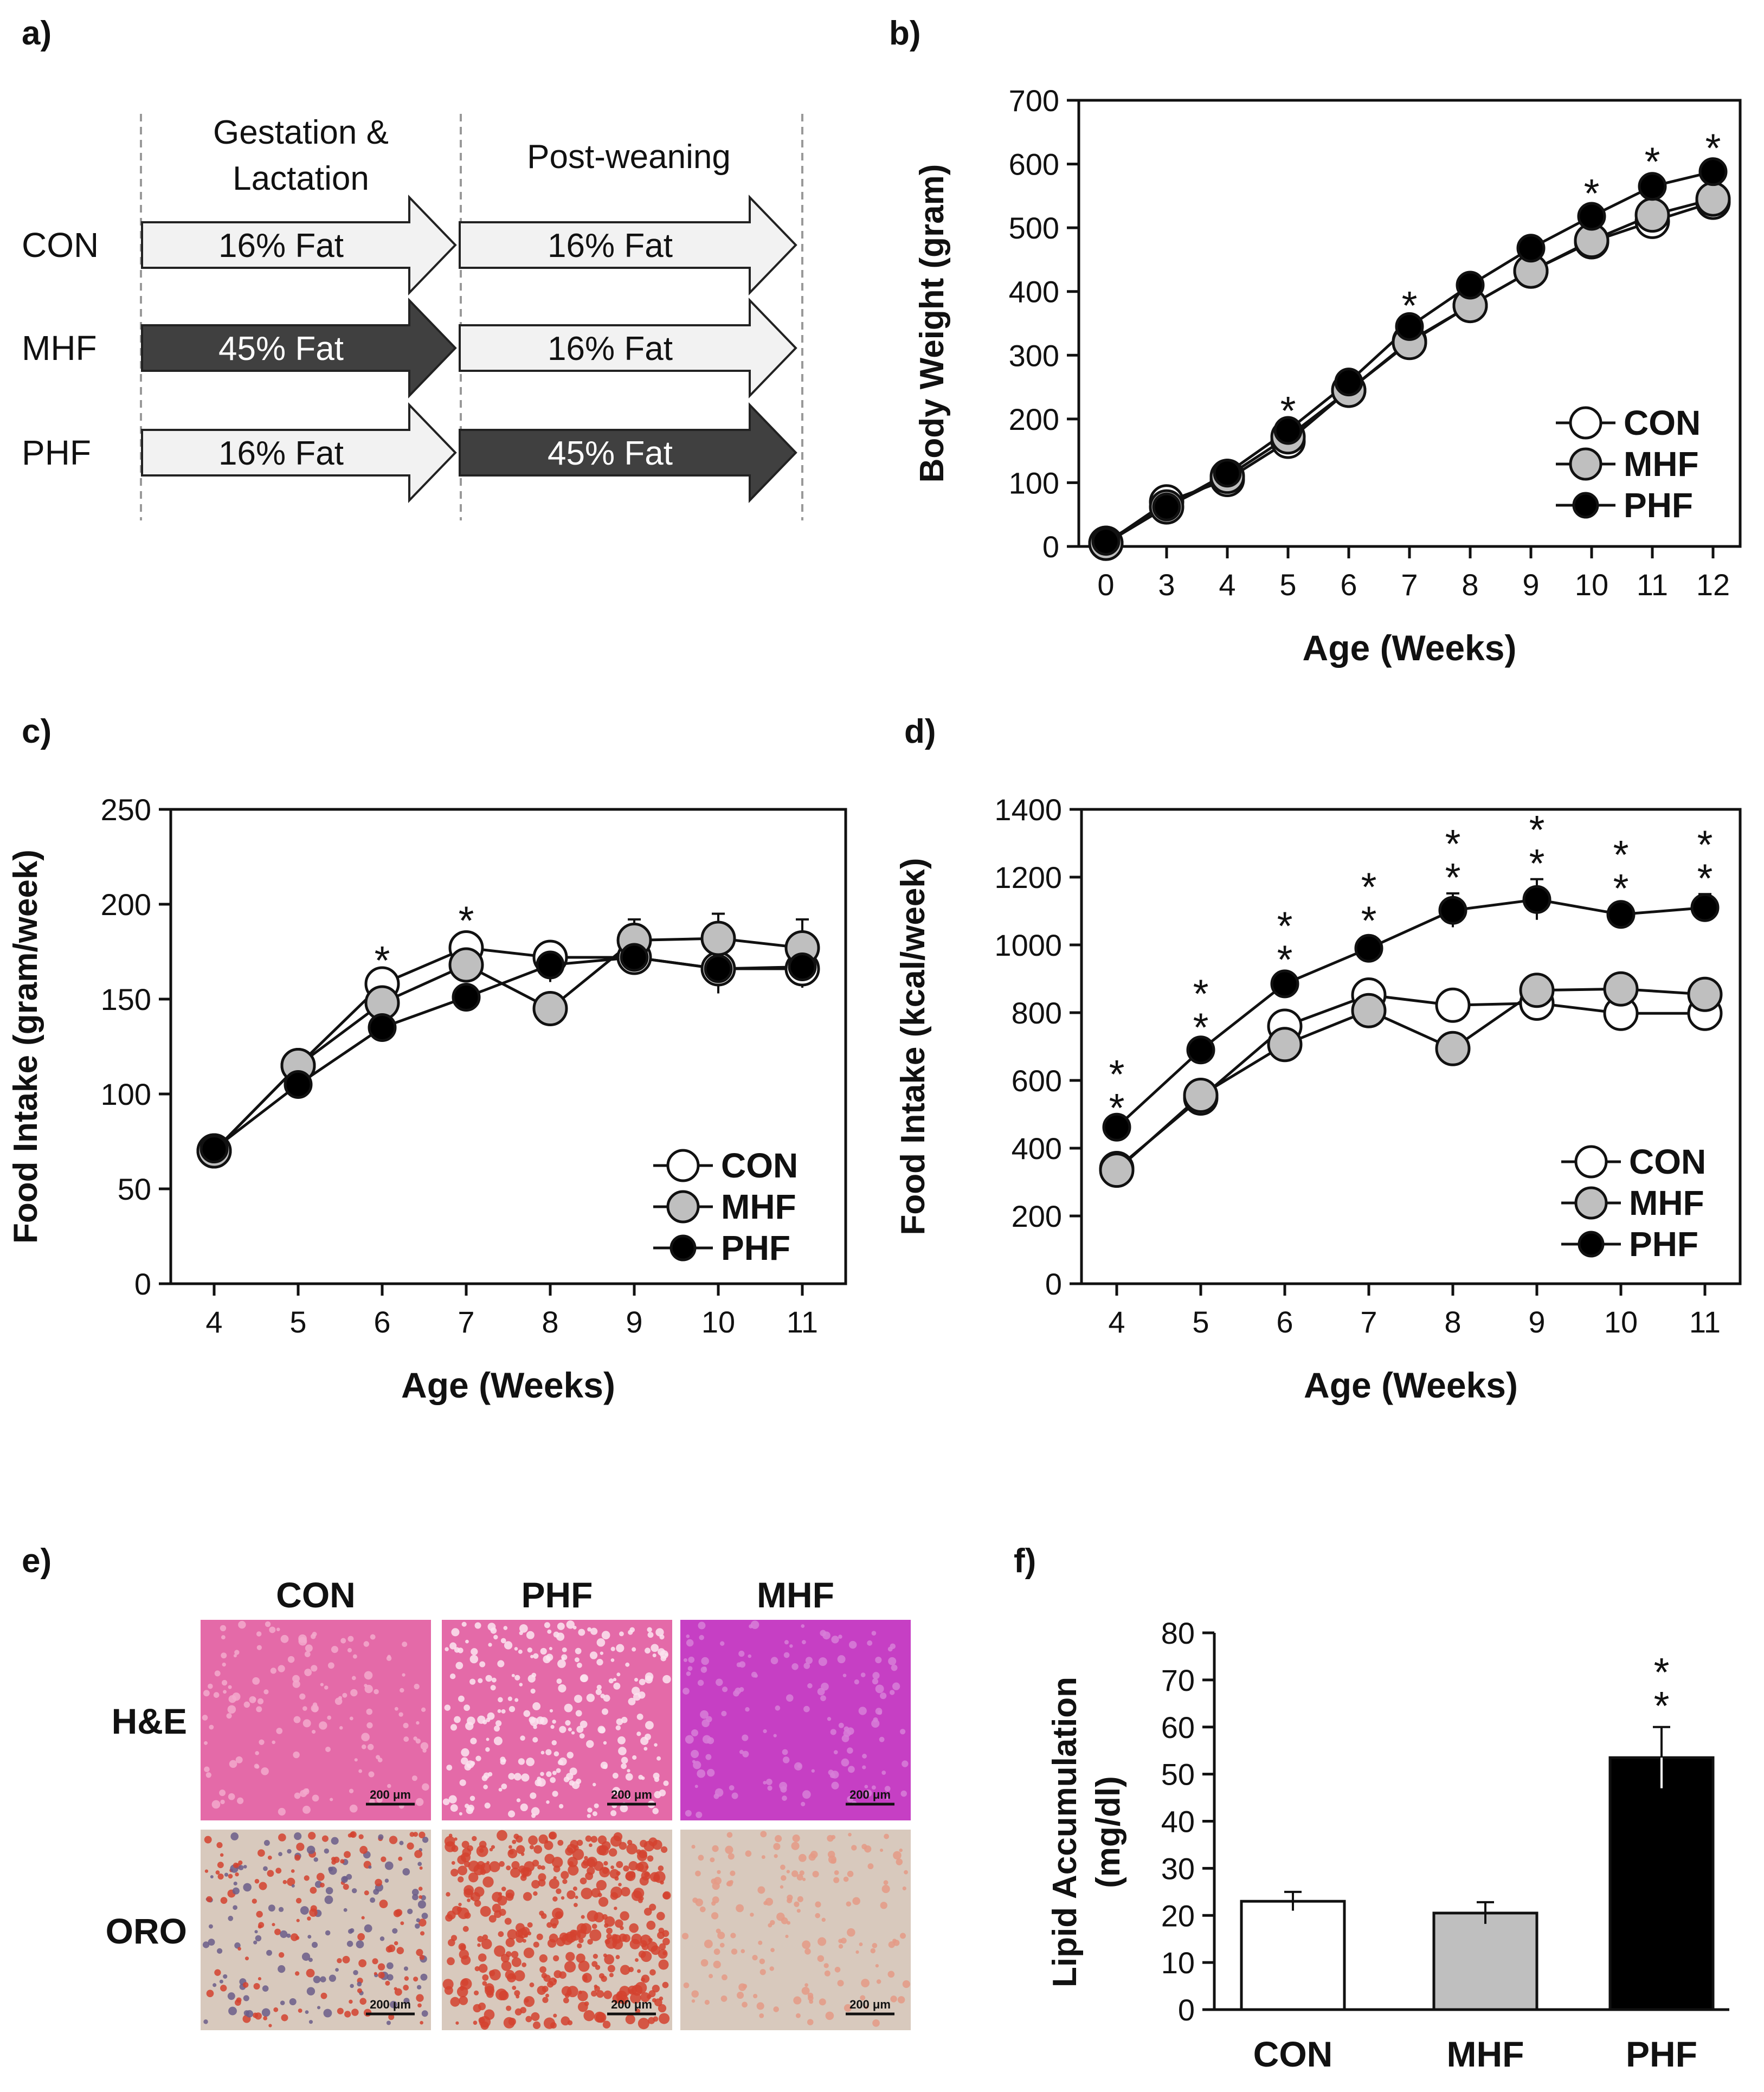 Image resolution: width=1764 pixels, height=2092 pixels. What do you see at coordinates (1592, 193) in the screenshot?
I see `significance-star: *` at bounding box center [1592, 193].